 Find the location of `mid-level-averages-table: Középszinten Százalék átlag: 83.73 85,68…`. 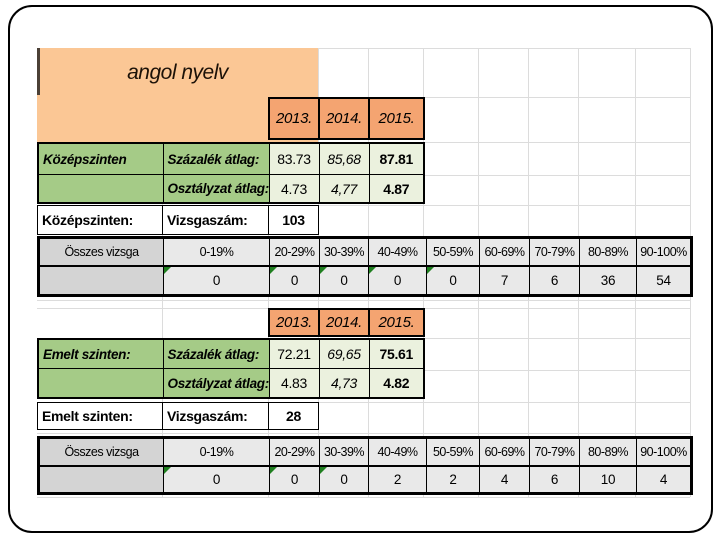

mid-level-averages-table: Középszinten Százalék átlag: 83.73 85,68… is located at coordinates (231, 173).